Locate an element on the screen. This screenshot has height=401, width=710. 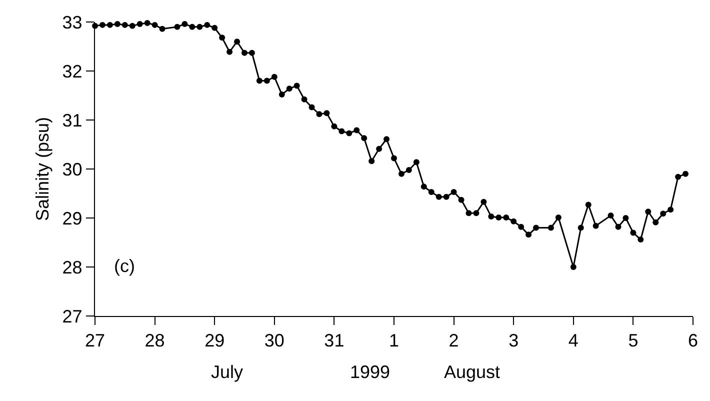
y-tick-label: 27 is located at coordinates (72, 316).